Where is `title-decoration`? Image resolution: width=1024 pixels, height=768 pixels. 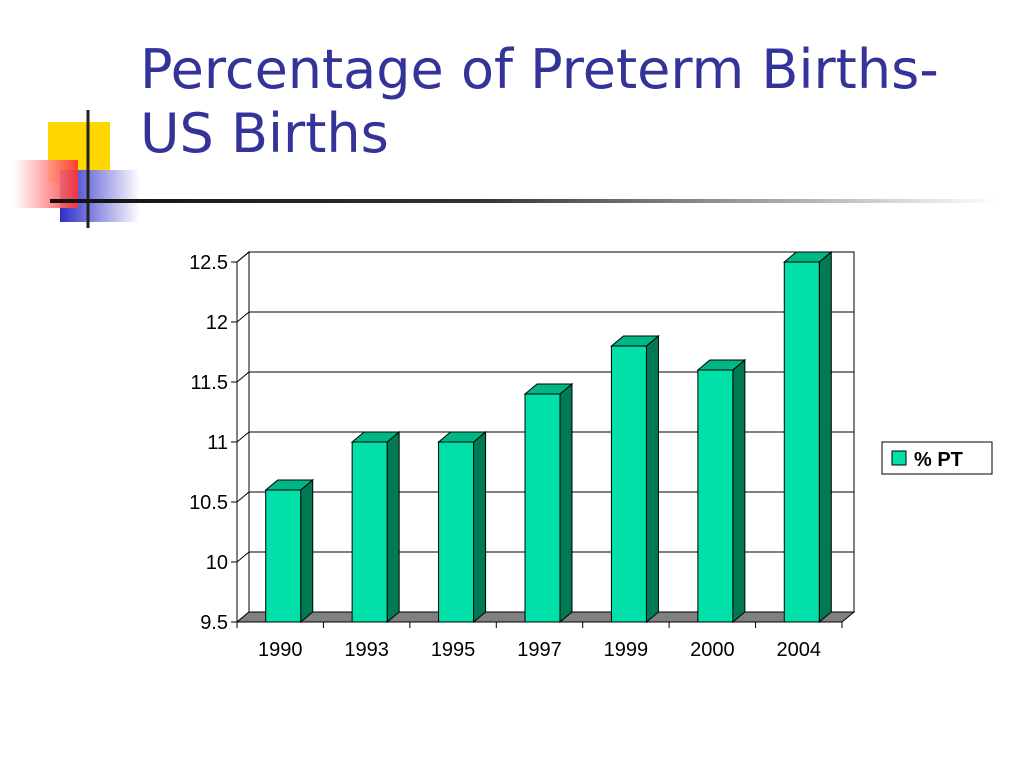 title-decoration is located at coordinates (77, 169).